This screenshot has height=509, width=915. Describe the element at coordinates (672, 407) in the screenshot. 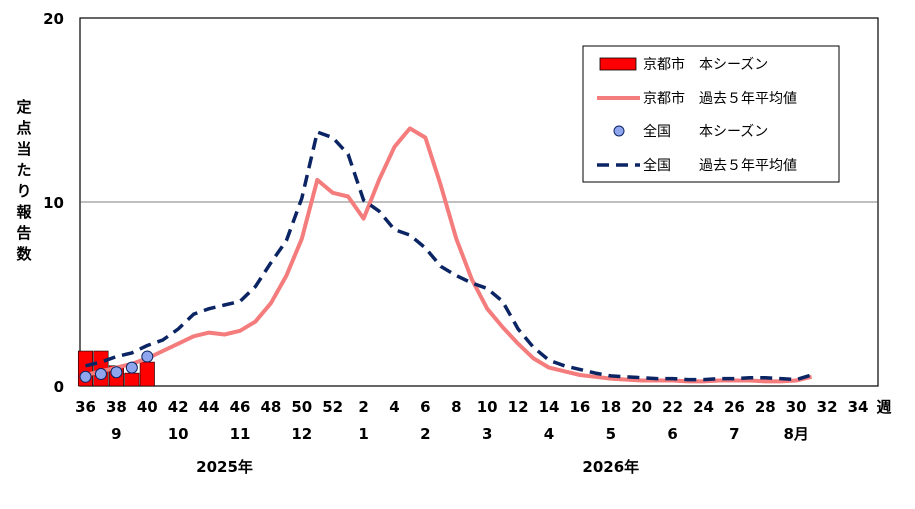

I see `x-tick-week-22: 22` at that location.